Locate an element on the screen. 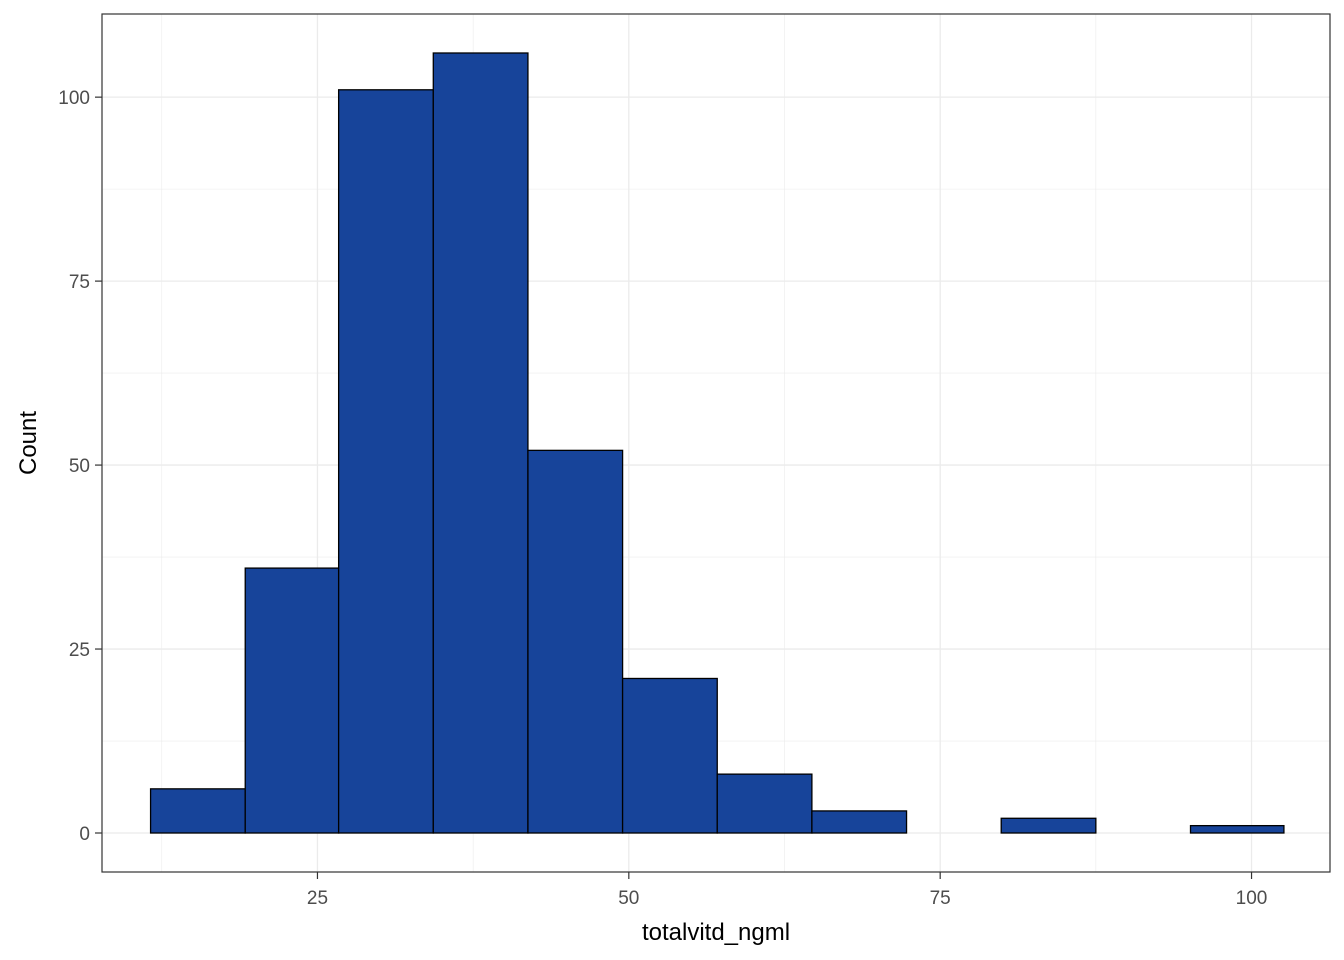  y-axis-ticks: 0 25 50 75 100 is located at coordinates (80, 466).